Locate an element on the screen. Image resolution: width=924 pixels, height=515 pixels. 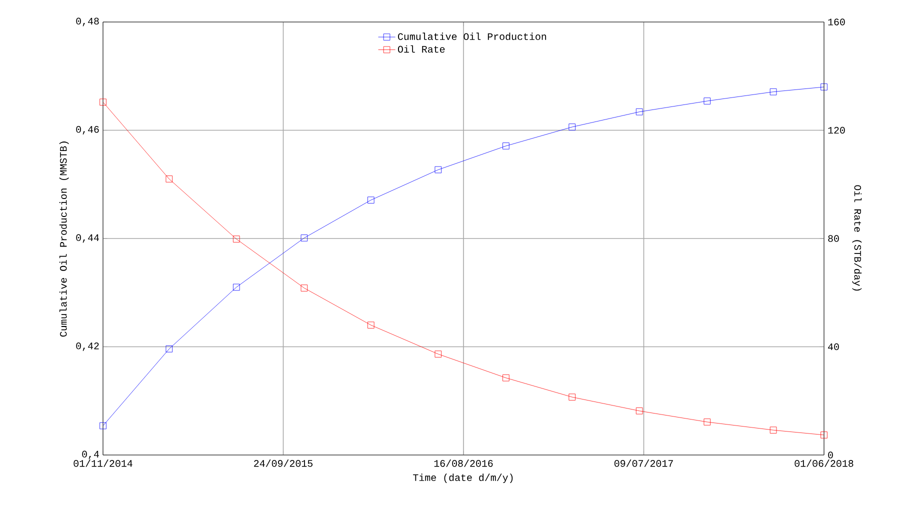
y-tick-label: 0,42 is located at coordinates (87, 346).